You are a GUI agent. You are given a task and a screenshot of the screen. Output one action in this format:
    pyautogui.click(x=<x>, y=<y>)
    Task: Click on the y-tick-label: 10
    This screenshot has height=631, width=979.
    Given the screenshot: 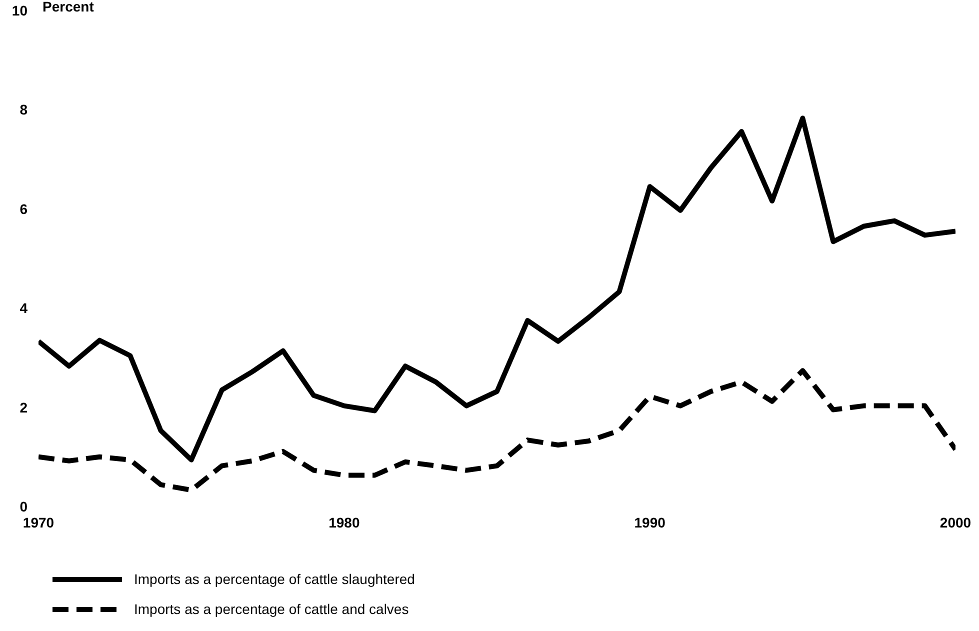 What is the action you would take?
    pyautogui.click(x=20, y=10)
    